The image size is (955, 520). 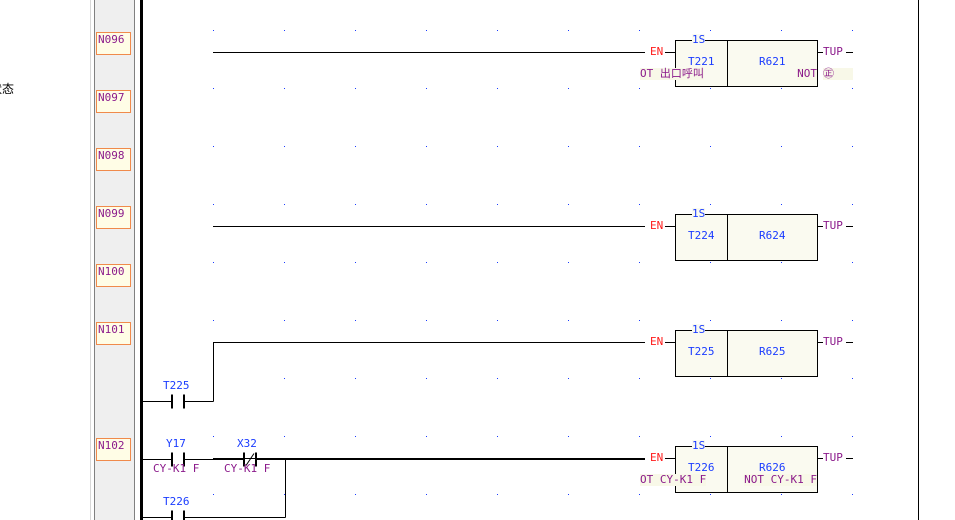 I want to click on timer-comment: OT CY-K1 F, so click(x=673, y=479).